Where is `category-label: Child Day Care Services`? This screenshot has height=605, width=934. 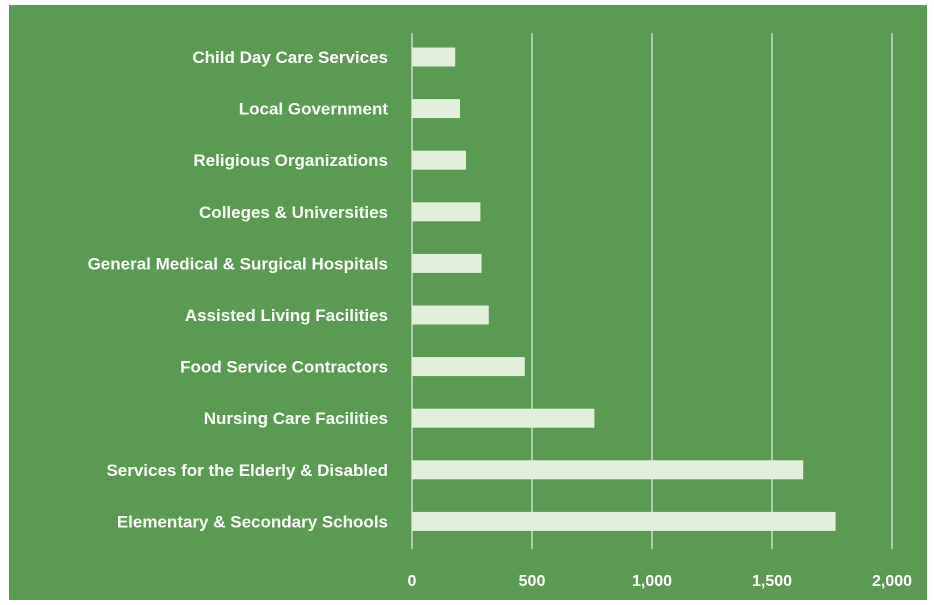 category-label: Child Day Care Services is located at coordinates (290, 57).